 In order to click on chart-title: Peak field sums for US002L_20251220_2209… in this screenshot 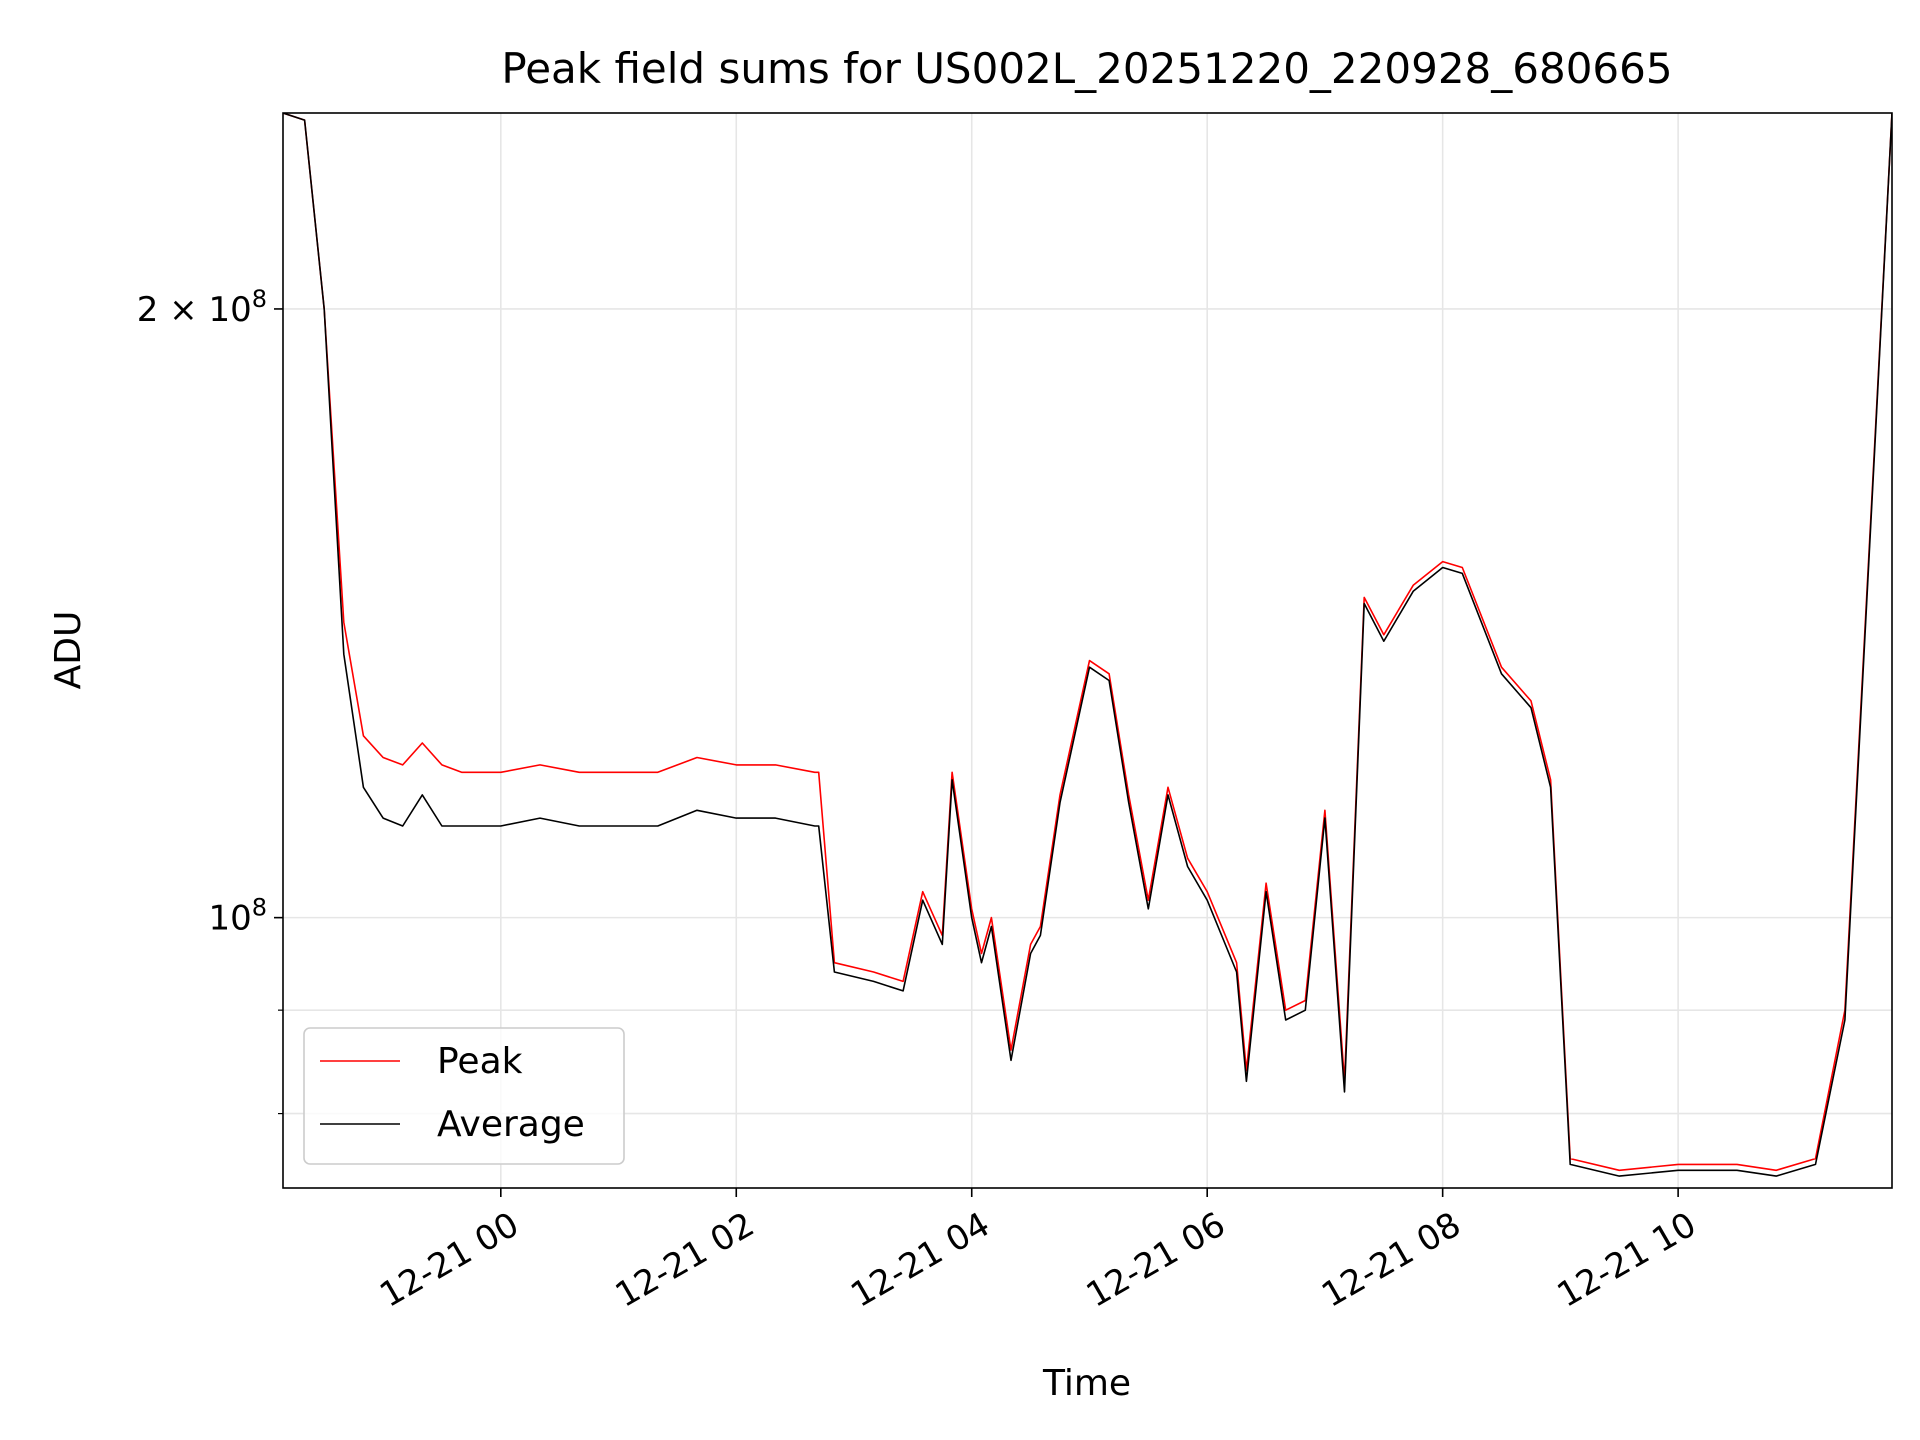, I will do `click(1086, 68)`.